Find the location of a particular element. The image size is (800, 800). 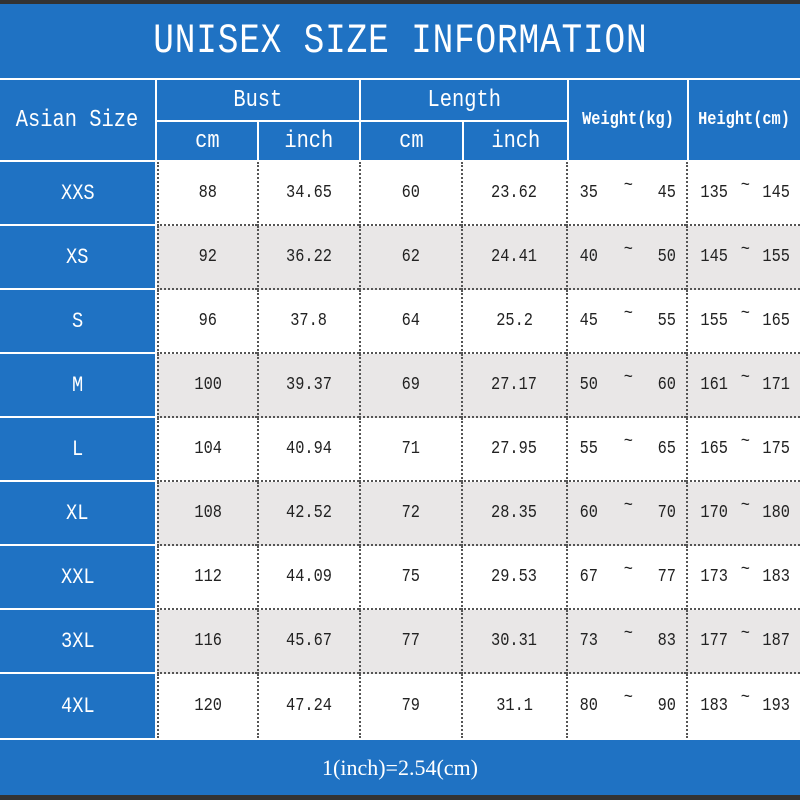

bust-inch-cell: 36.22 is located at coordinates (308, 258).